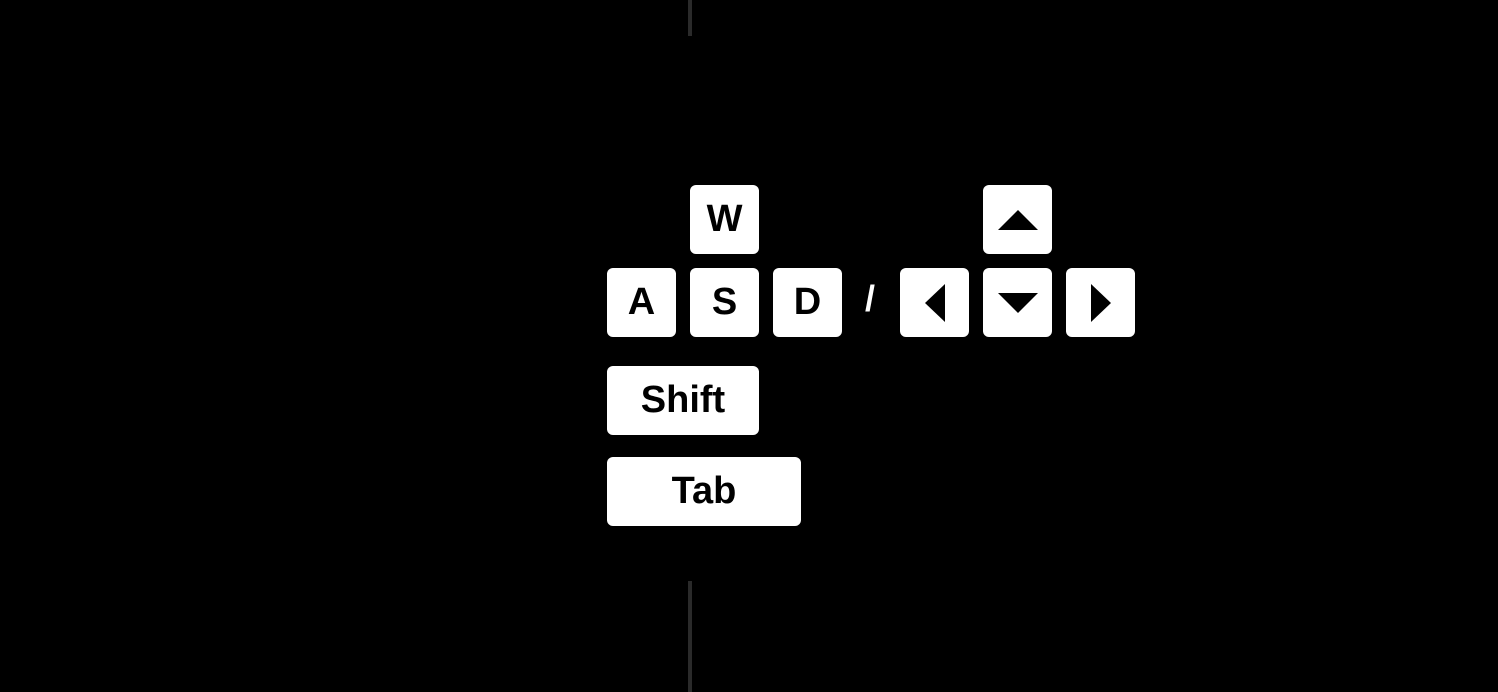 The image size is (1498, 692). What do you see at coordinates (641, 302) in the screenshot?
I see `key-a: A` at bounding box center [641, 302].